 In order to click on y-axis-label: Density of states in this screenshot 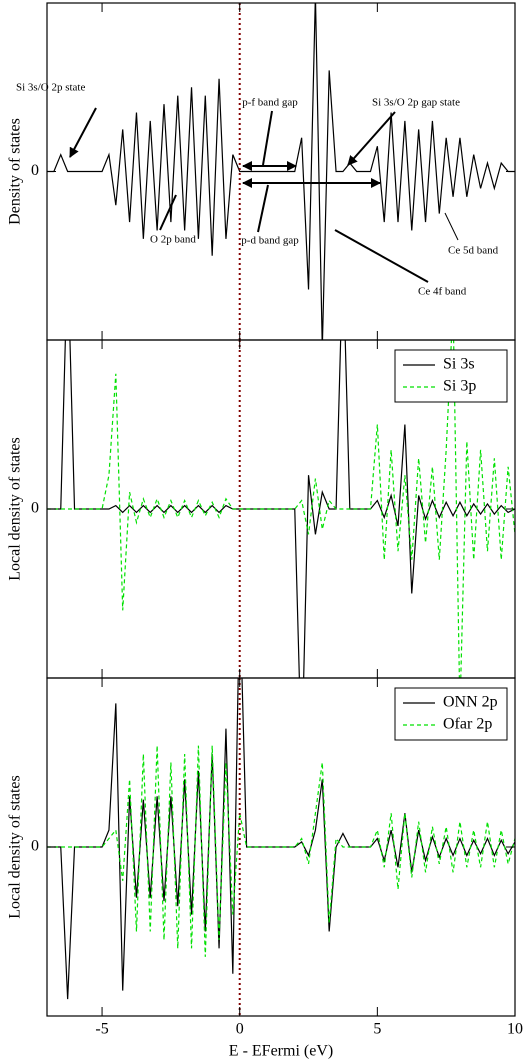, I will do `click(15, 171)`.